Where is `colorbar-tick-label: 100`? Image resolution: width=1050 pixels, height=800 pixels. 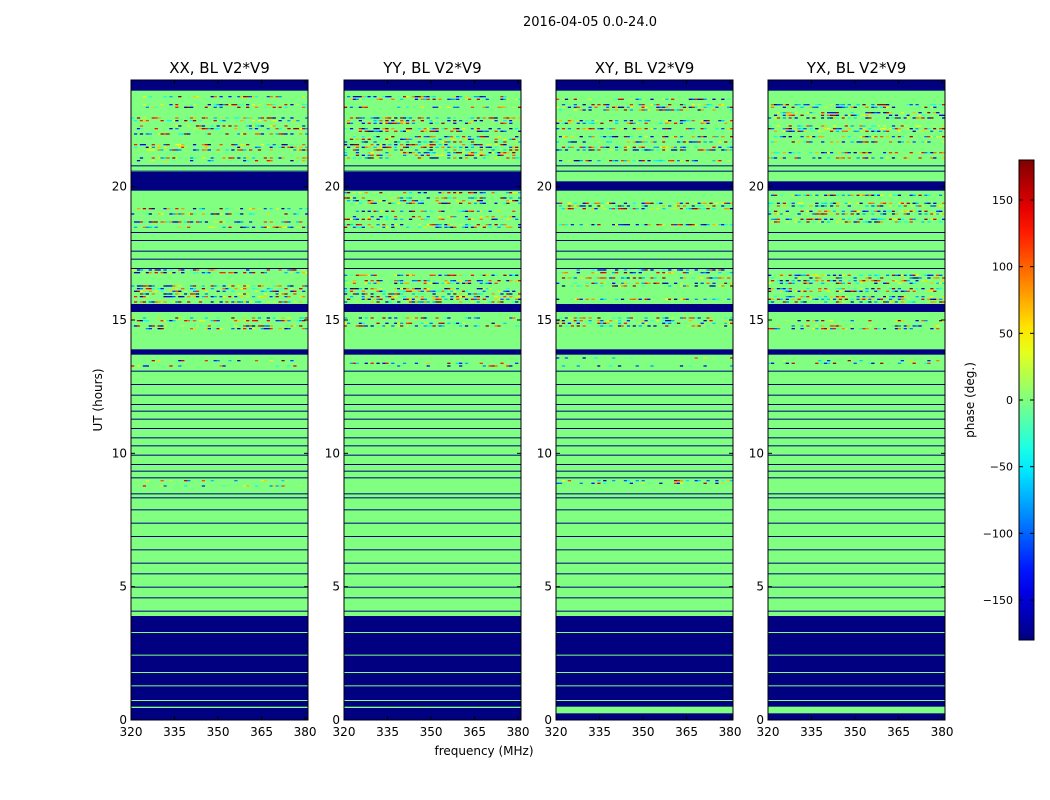 colorbar-tick-label: 100 is located at coordinates (1002, 267).